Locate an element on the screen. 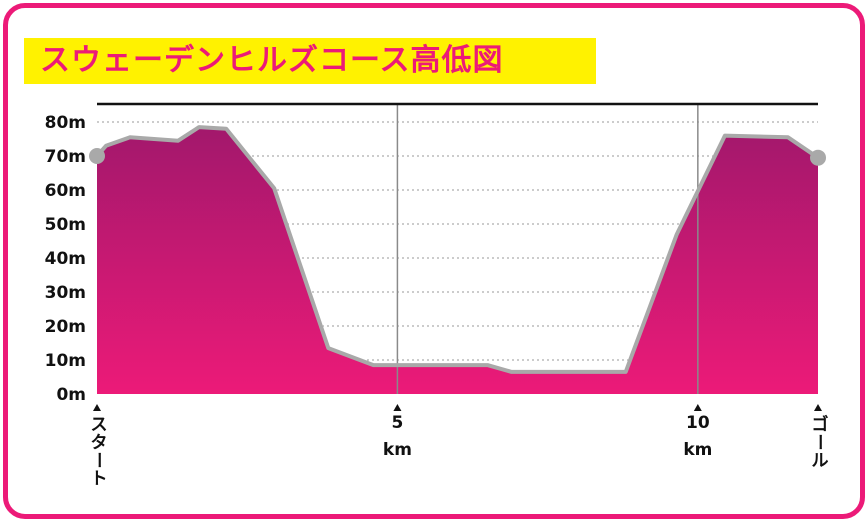 Image resolution: width=866 pixels, height=520 pixels. y-tick-label: 10m is located at coordinates (65, 361).